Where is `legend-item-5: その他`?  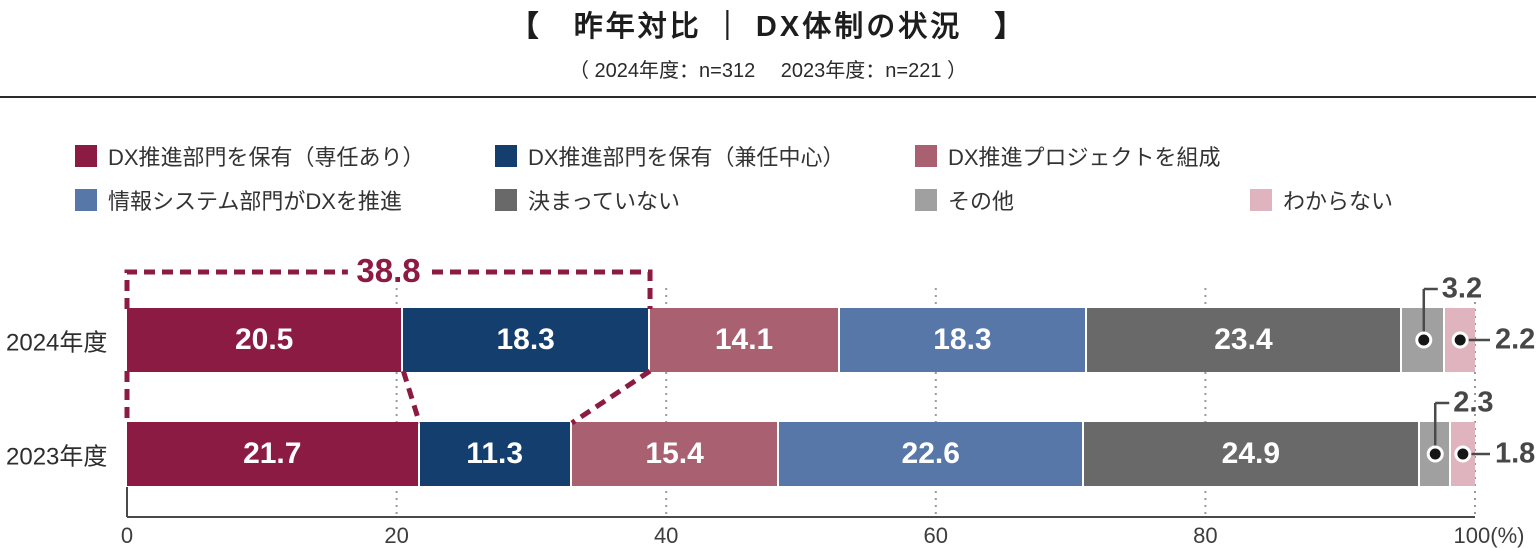 legend-item-5: その他 is located at coordinates (964, 200).